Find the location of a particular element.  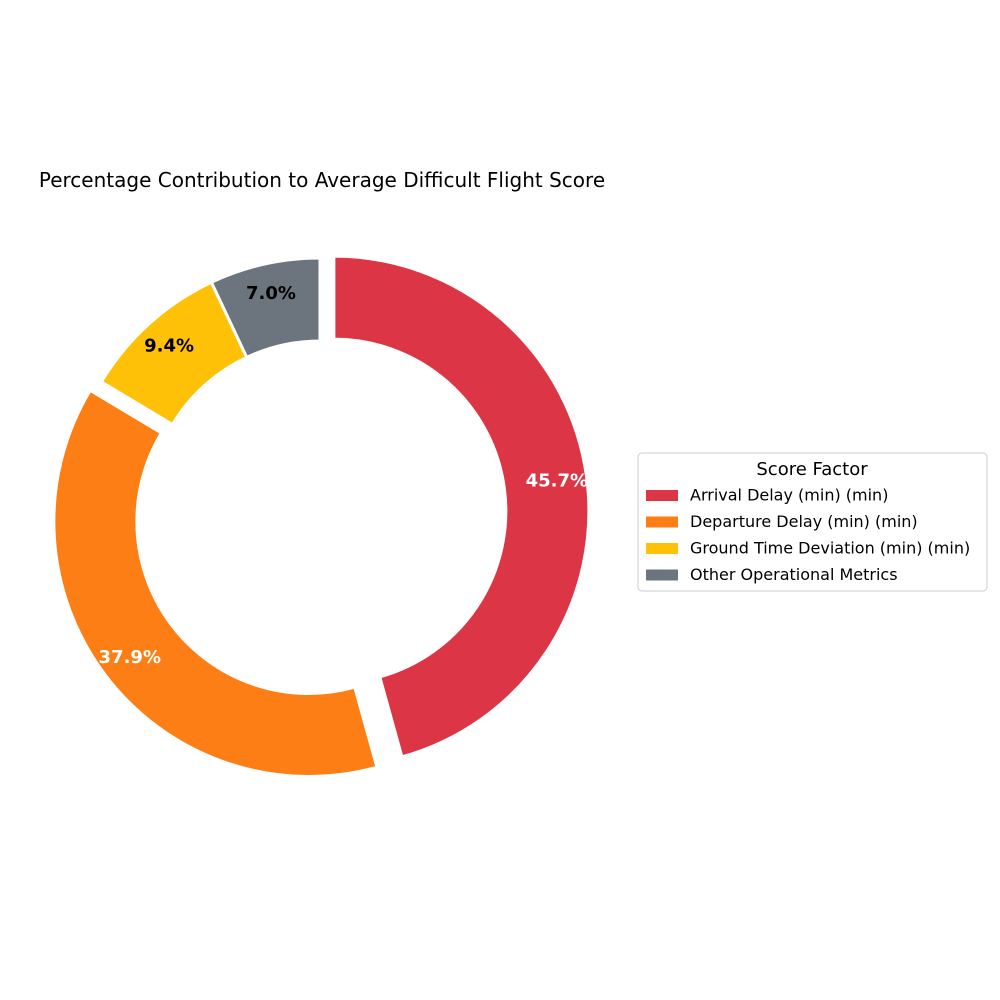

legend-title: Score Factor is located at coordinates (812, 469).